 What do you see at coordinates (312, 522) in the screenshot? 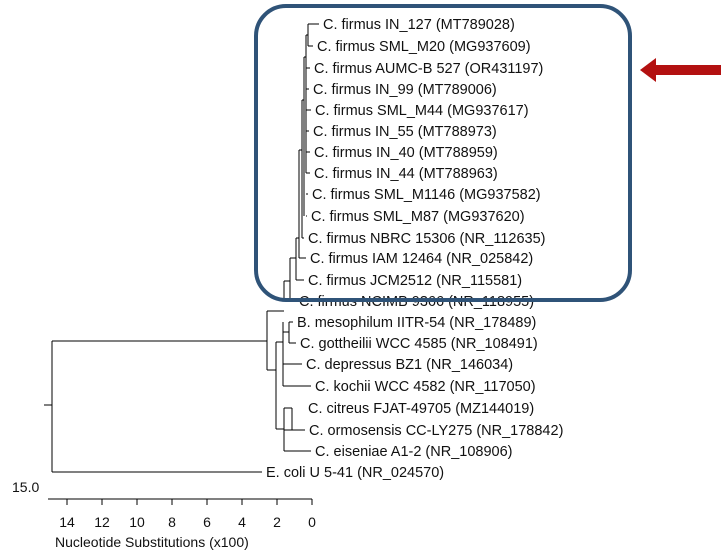
I see `axis-tick-label: 0` at bounding box center [312, 522].